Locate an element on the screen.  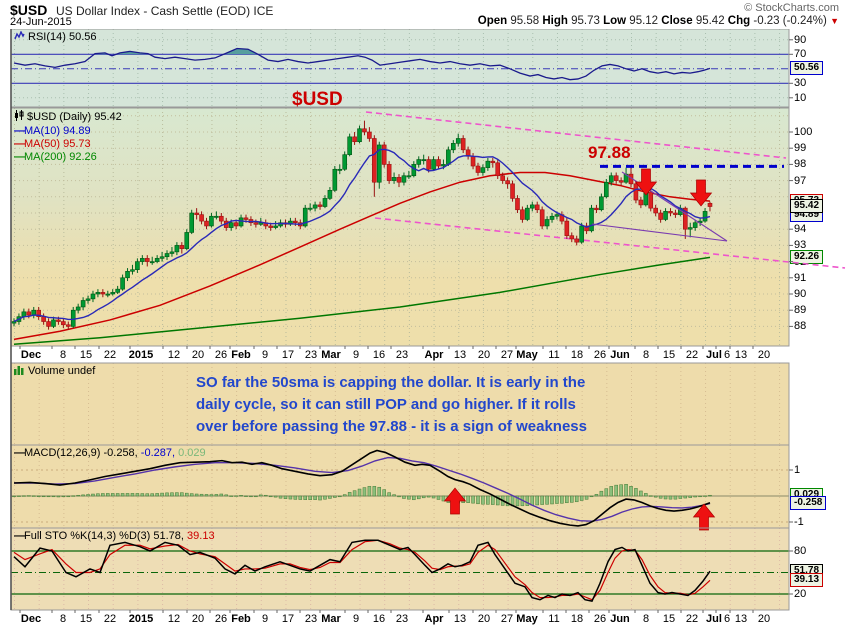
close-value: 95.42 is located at coordinates (710, 21).